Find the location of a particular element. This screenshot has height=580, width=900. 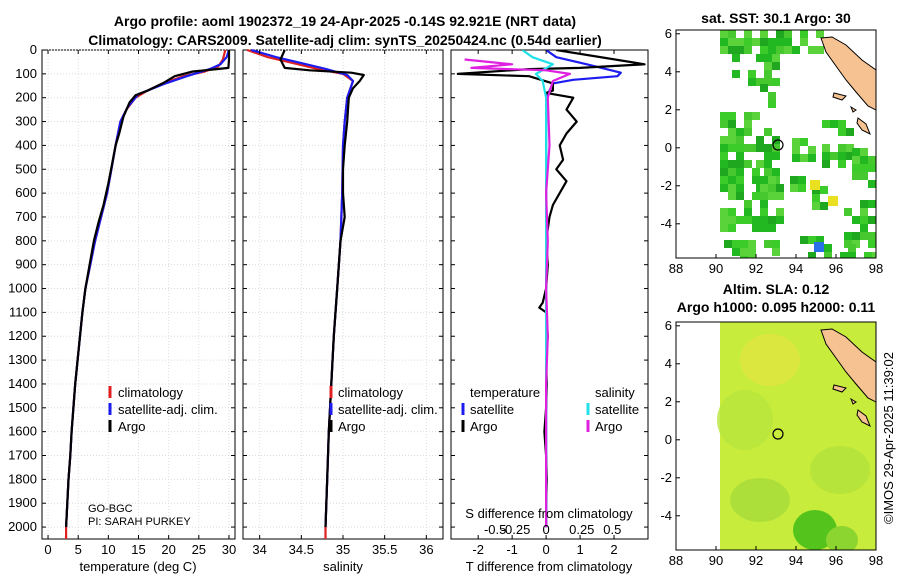

sla-map-subtitle: Argo h1000: 0.095 h2000: 0.11 is located at coordinates (776, 307).